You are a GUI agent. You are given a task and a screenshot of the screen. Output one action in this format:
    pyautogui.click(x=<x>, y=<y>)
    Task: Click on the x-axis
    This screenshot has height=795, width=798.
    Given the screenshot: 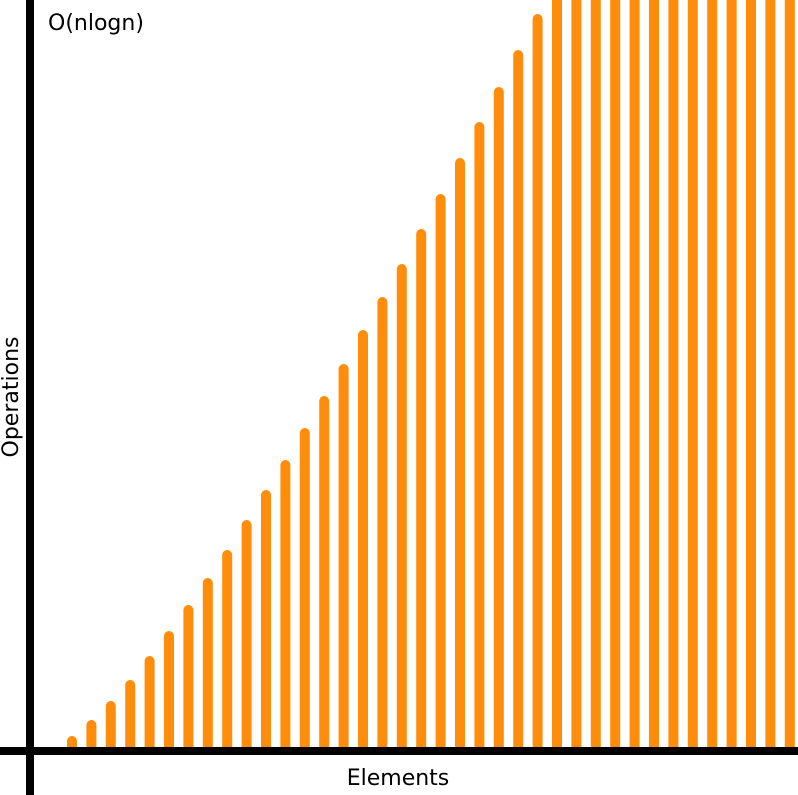 What is the action you would take?
    pyautogui.click(x=399, y=751)
    